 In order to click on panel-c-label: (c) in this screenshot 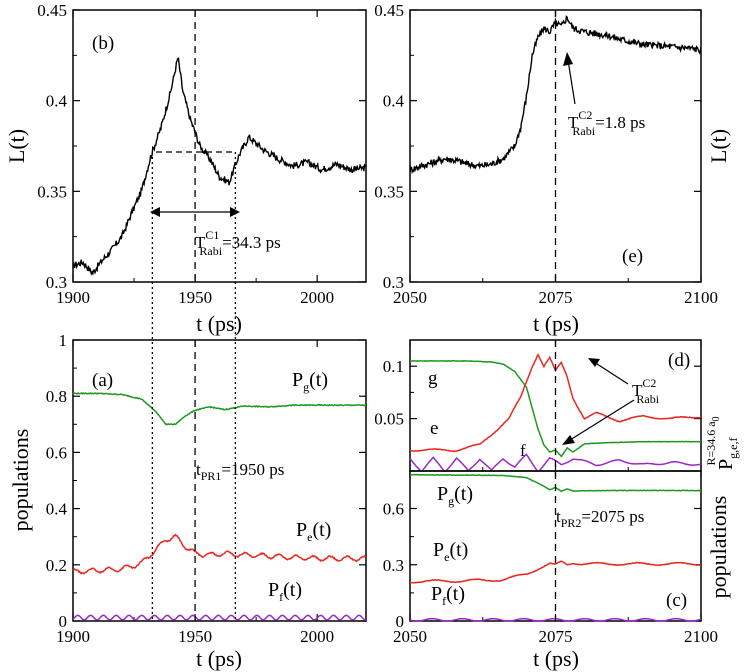, I will do `click(676, 600)`.